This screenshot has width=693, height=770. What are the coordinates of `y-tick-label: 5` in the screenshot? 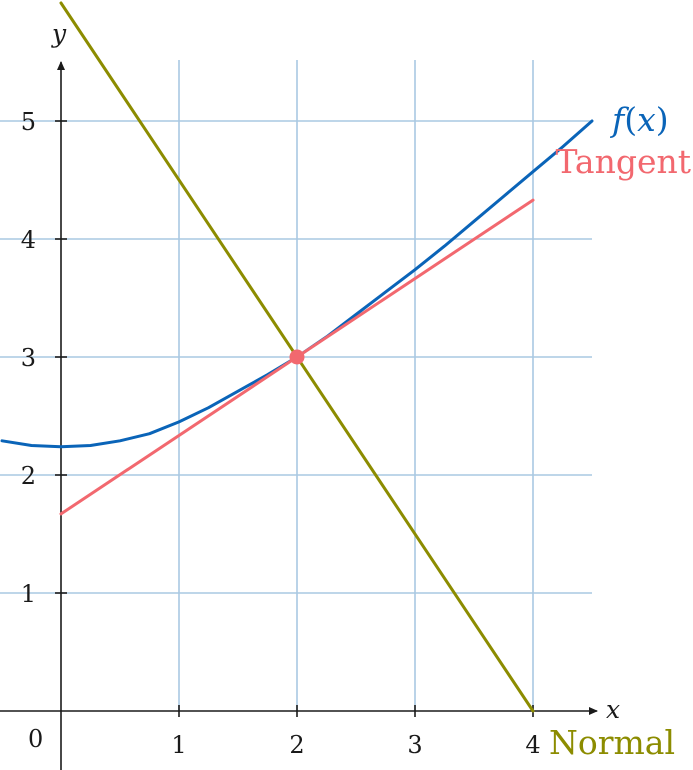 It's located at (28, 122).